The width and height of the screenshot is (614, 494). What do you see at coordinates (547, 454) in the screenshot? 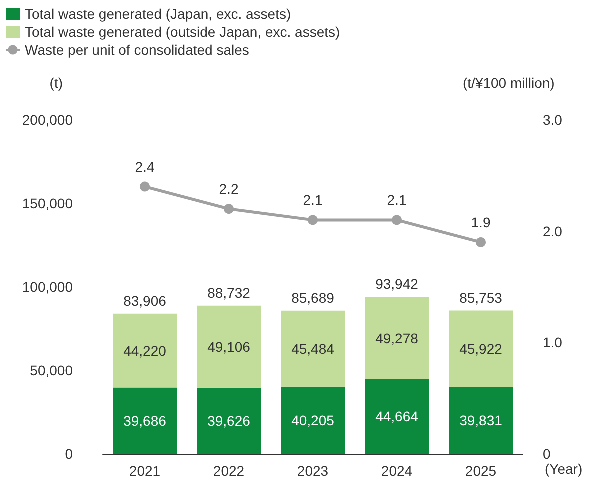
I see `y2-tick-label: 0` at bounding box center [547, 454].